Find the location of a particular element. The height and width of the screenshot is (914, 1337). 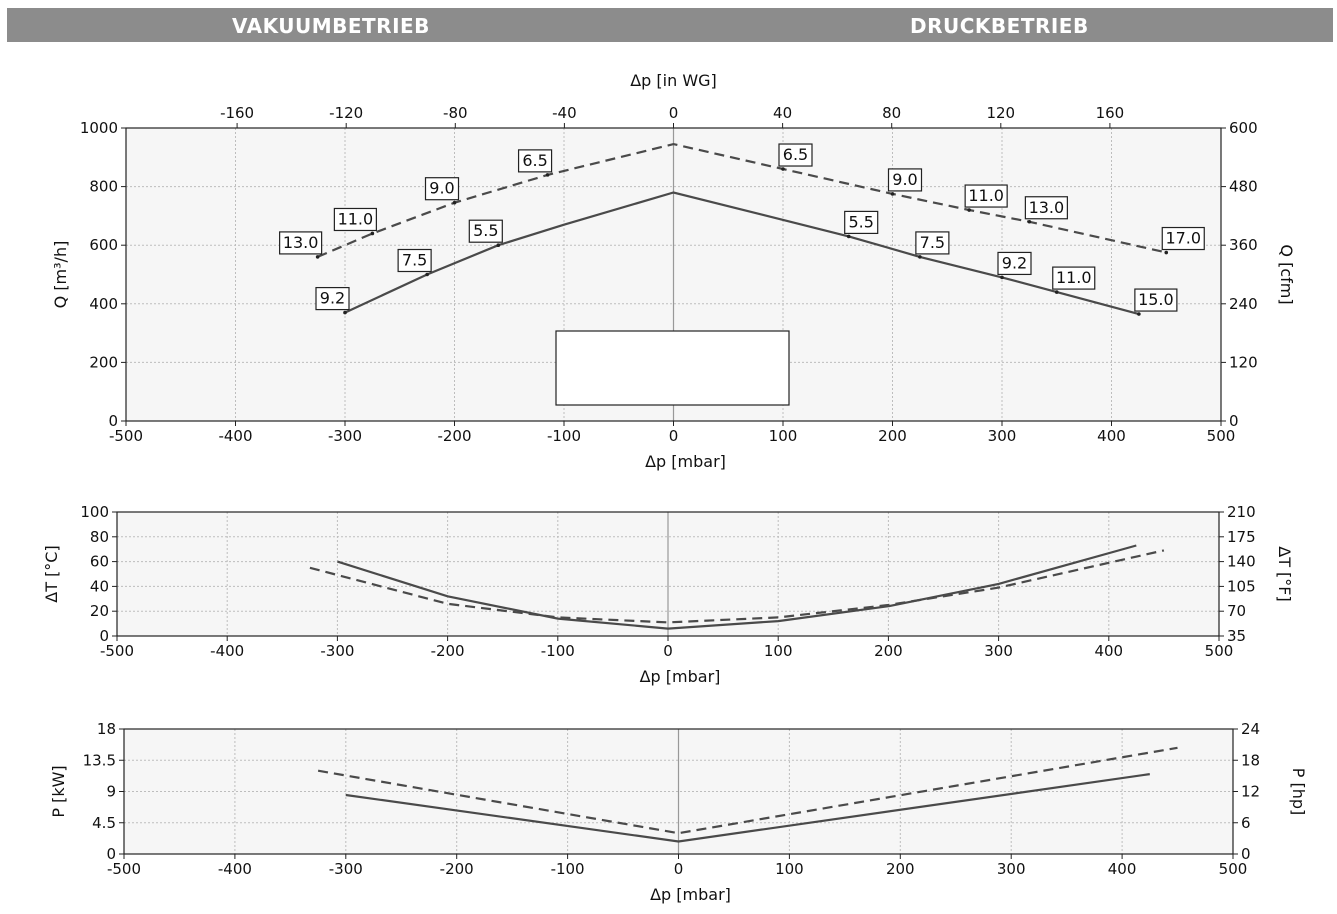

data-label: 17.0 is located at coordinates (1183, 238).